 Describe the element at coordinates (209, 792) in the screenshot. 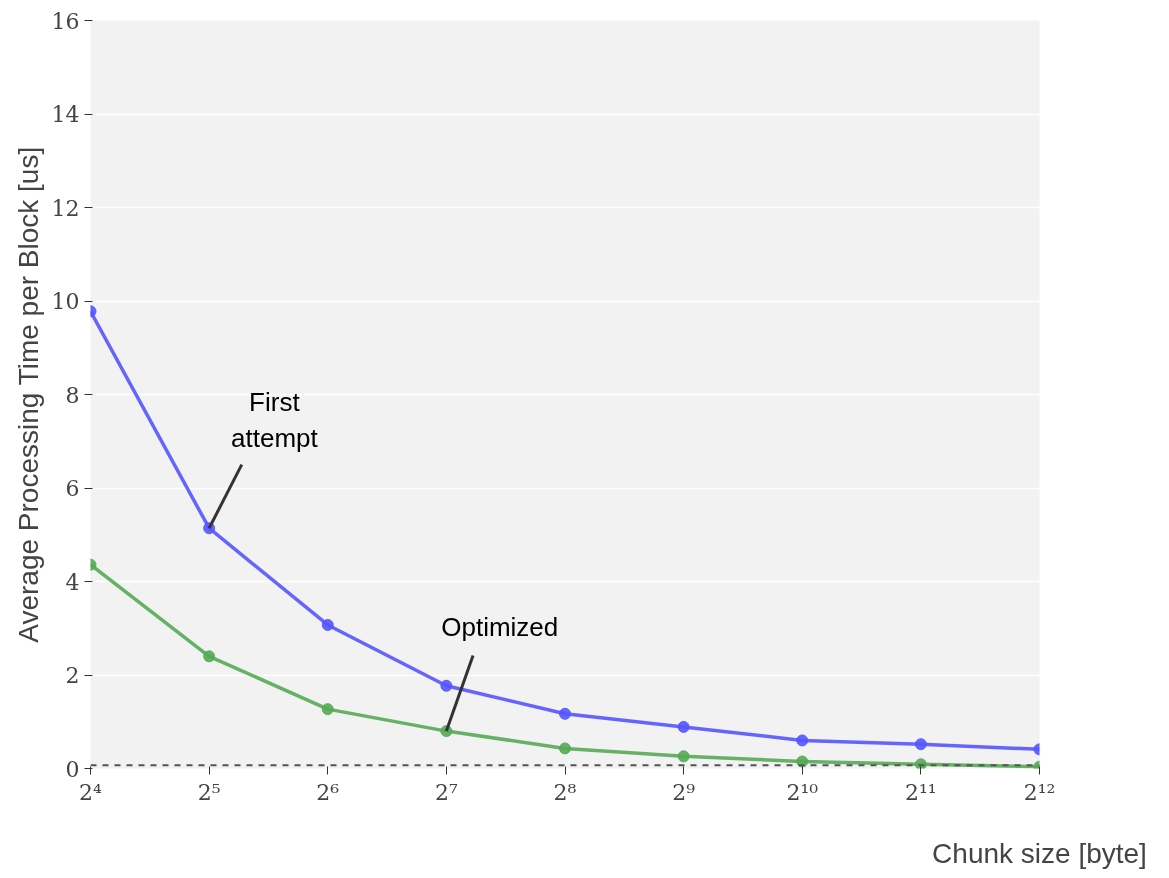

I see `x-tick-label: 2⁵` at that location.